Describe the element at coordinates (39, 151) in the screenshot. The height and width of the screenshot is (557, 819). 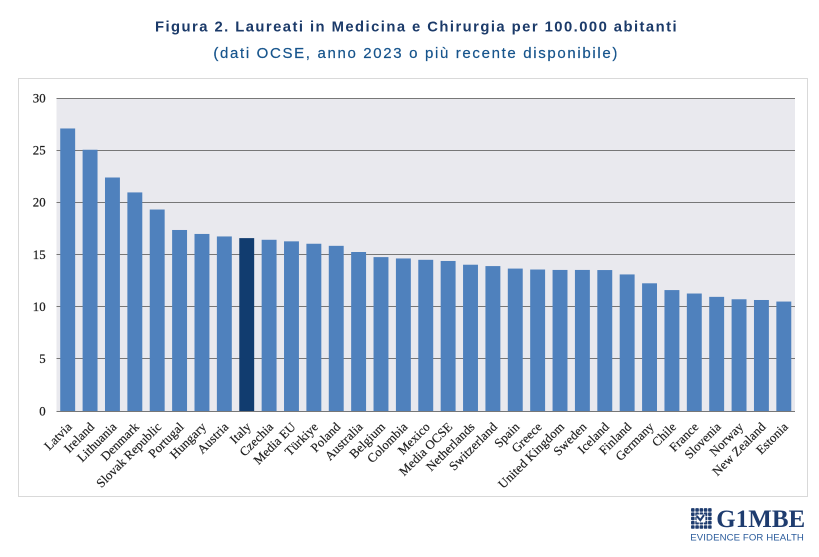
I see `svg-text: 25` at that location.